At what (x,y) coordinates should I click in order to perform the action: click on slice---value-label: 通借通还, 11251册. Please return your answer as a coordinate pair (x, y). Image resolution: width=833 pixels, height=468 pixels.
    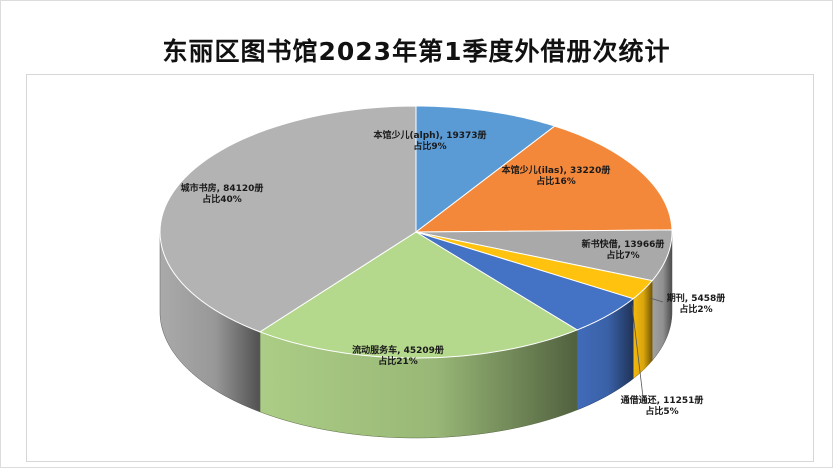
    Looking at the image, I should click on (662, 400).